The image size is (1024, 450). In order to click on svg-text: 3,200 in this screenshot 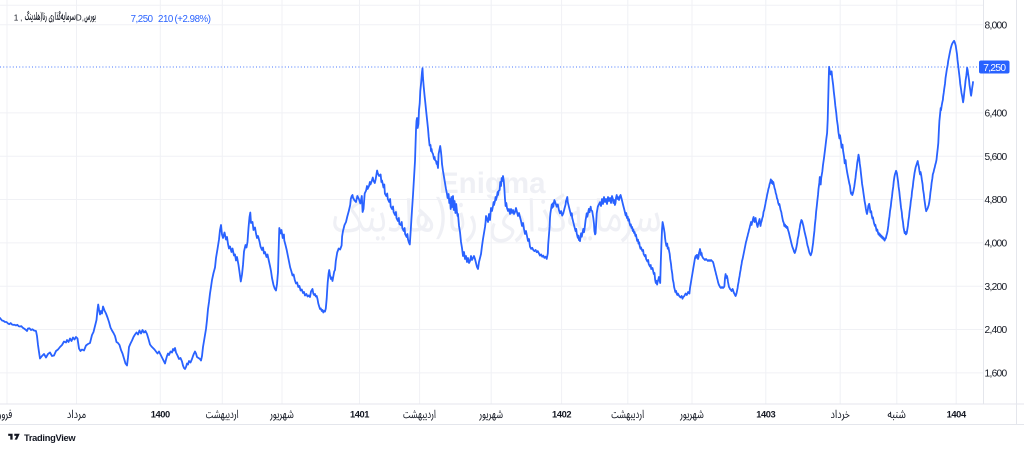, I will do `click(996, 287)`.